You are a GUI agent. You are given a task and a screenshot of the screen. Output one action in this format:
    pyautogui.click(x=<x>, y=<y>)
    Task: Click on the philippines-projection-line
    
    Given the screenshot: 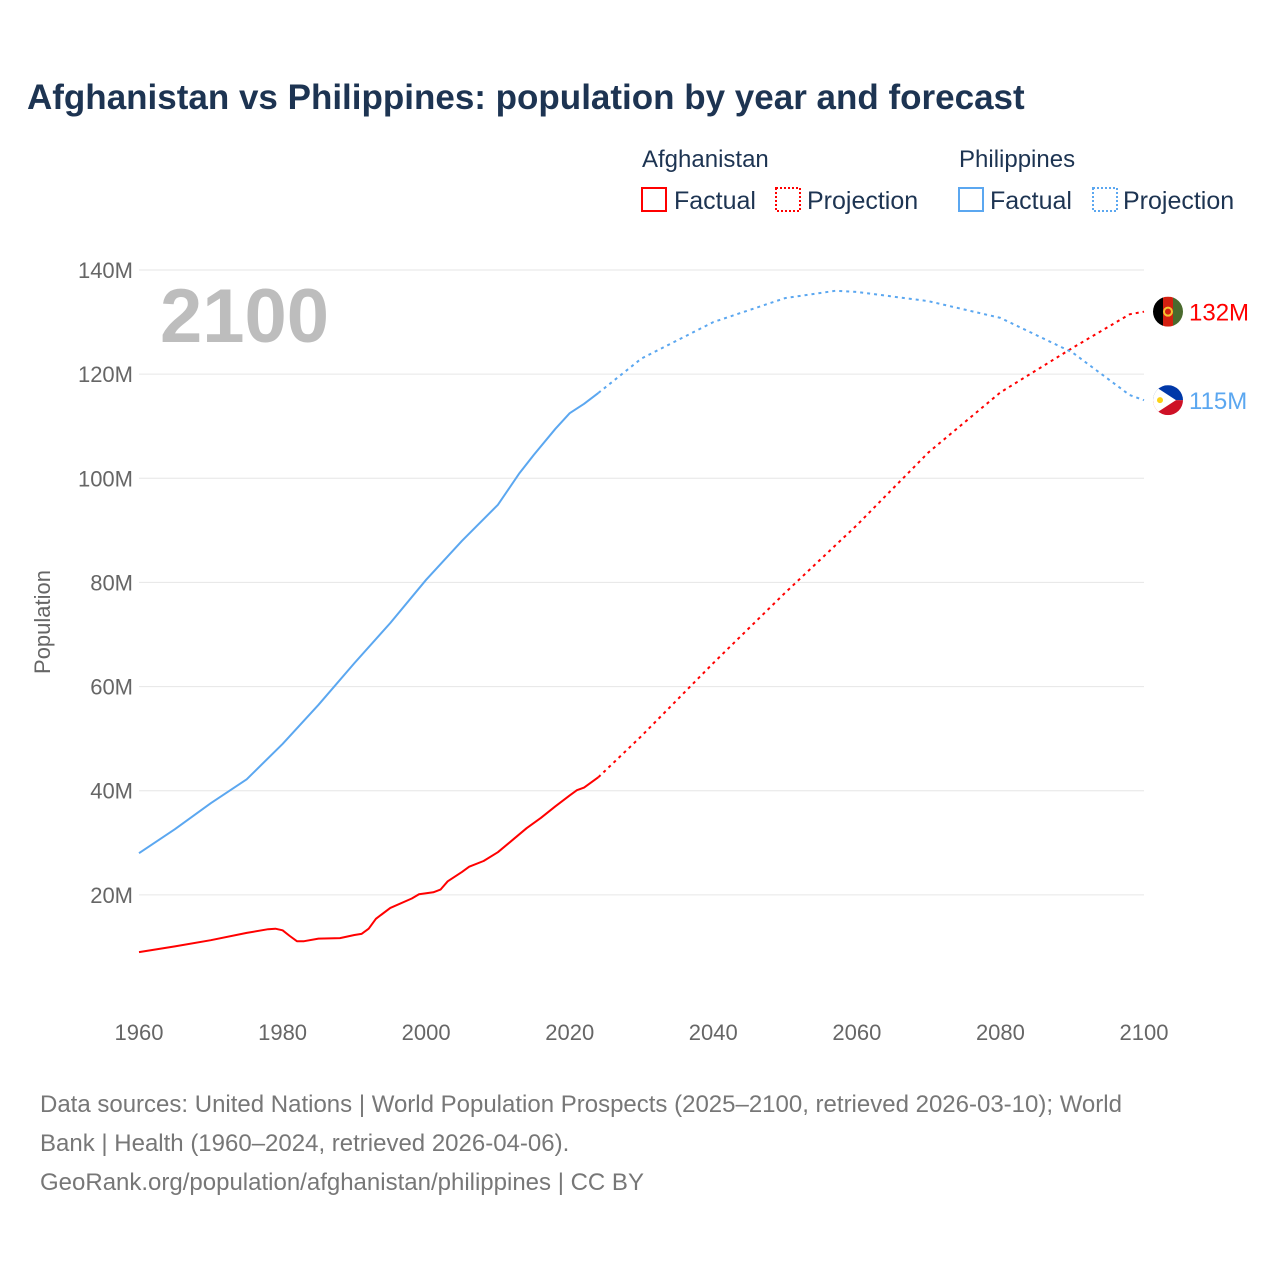 What is the action you would take?
    pyautogui.click(x=871, y=345)
    